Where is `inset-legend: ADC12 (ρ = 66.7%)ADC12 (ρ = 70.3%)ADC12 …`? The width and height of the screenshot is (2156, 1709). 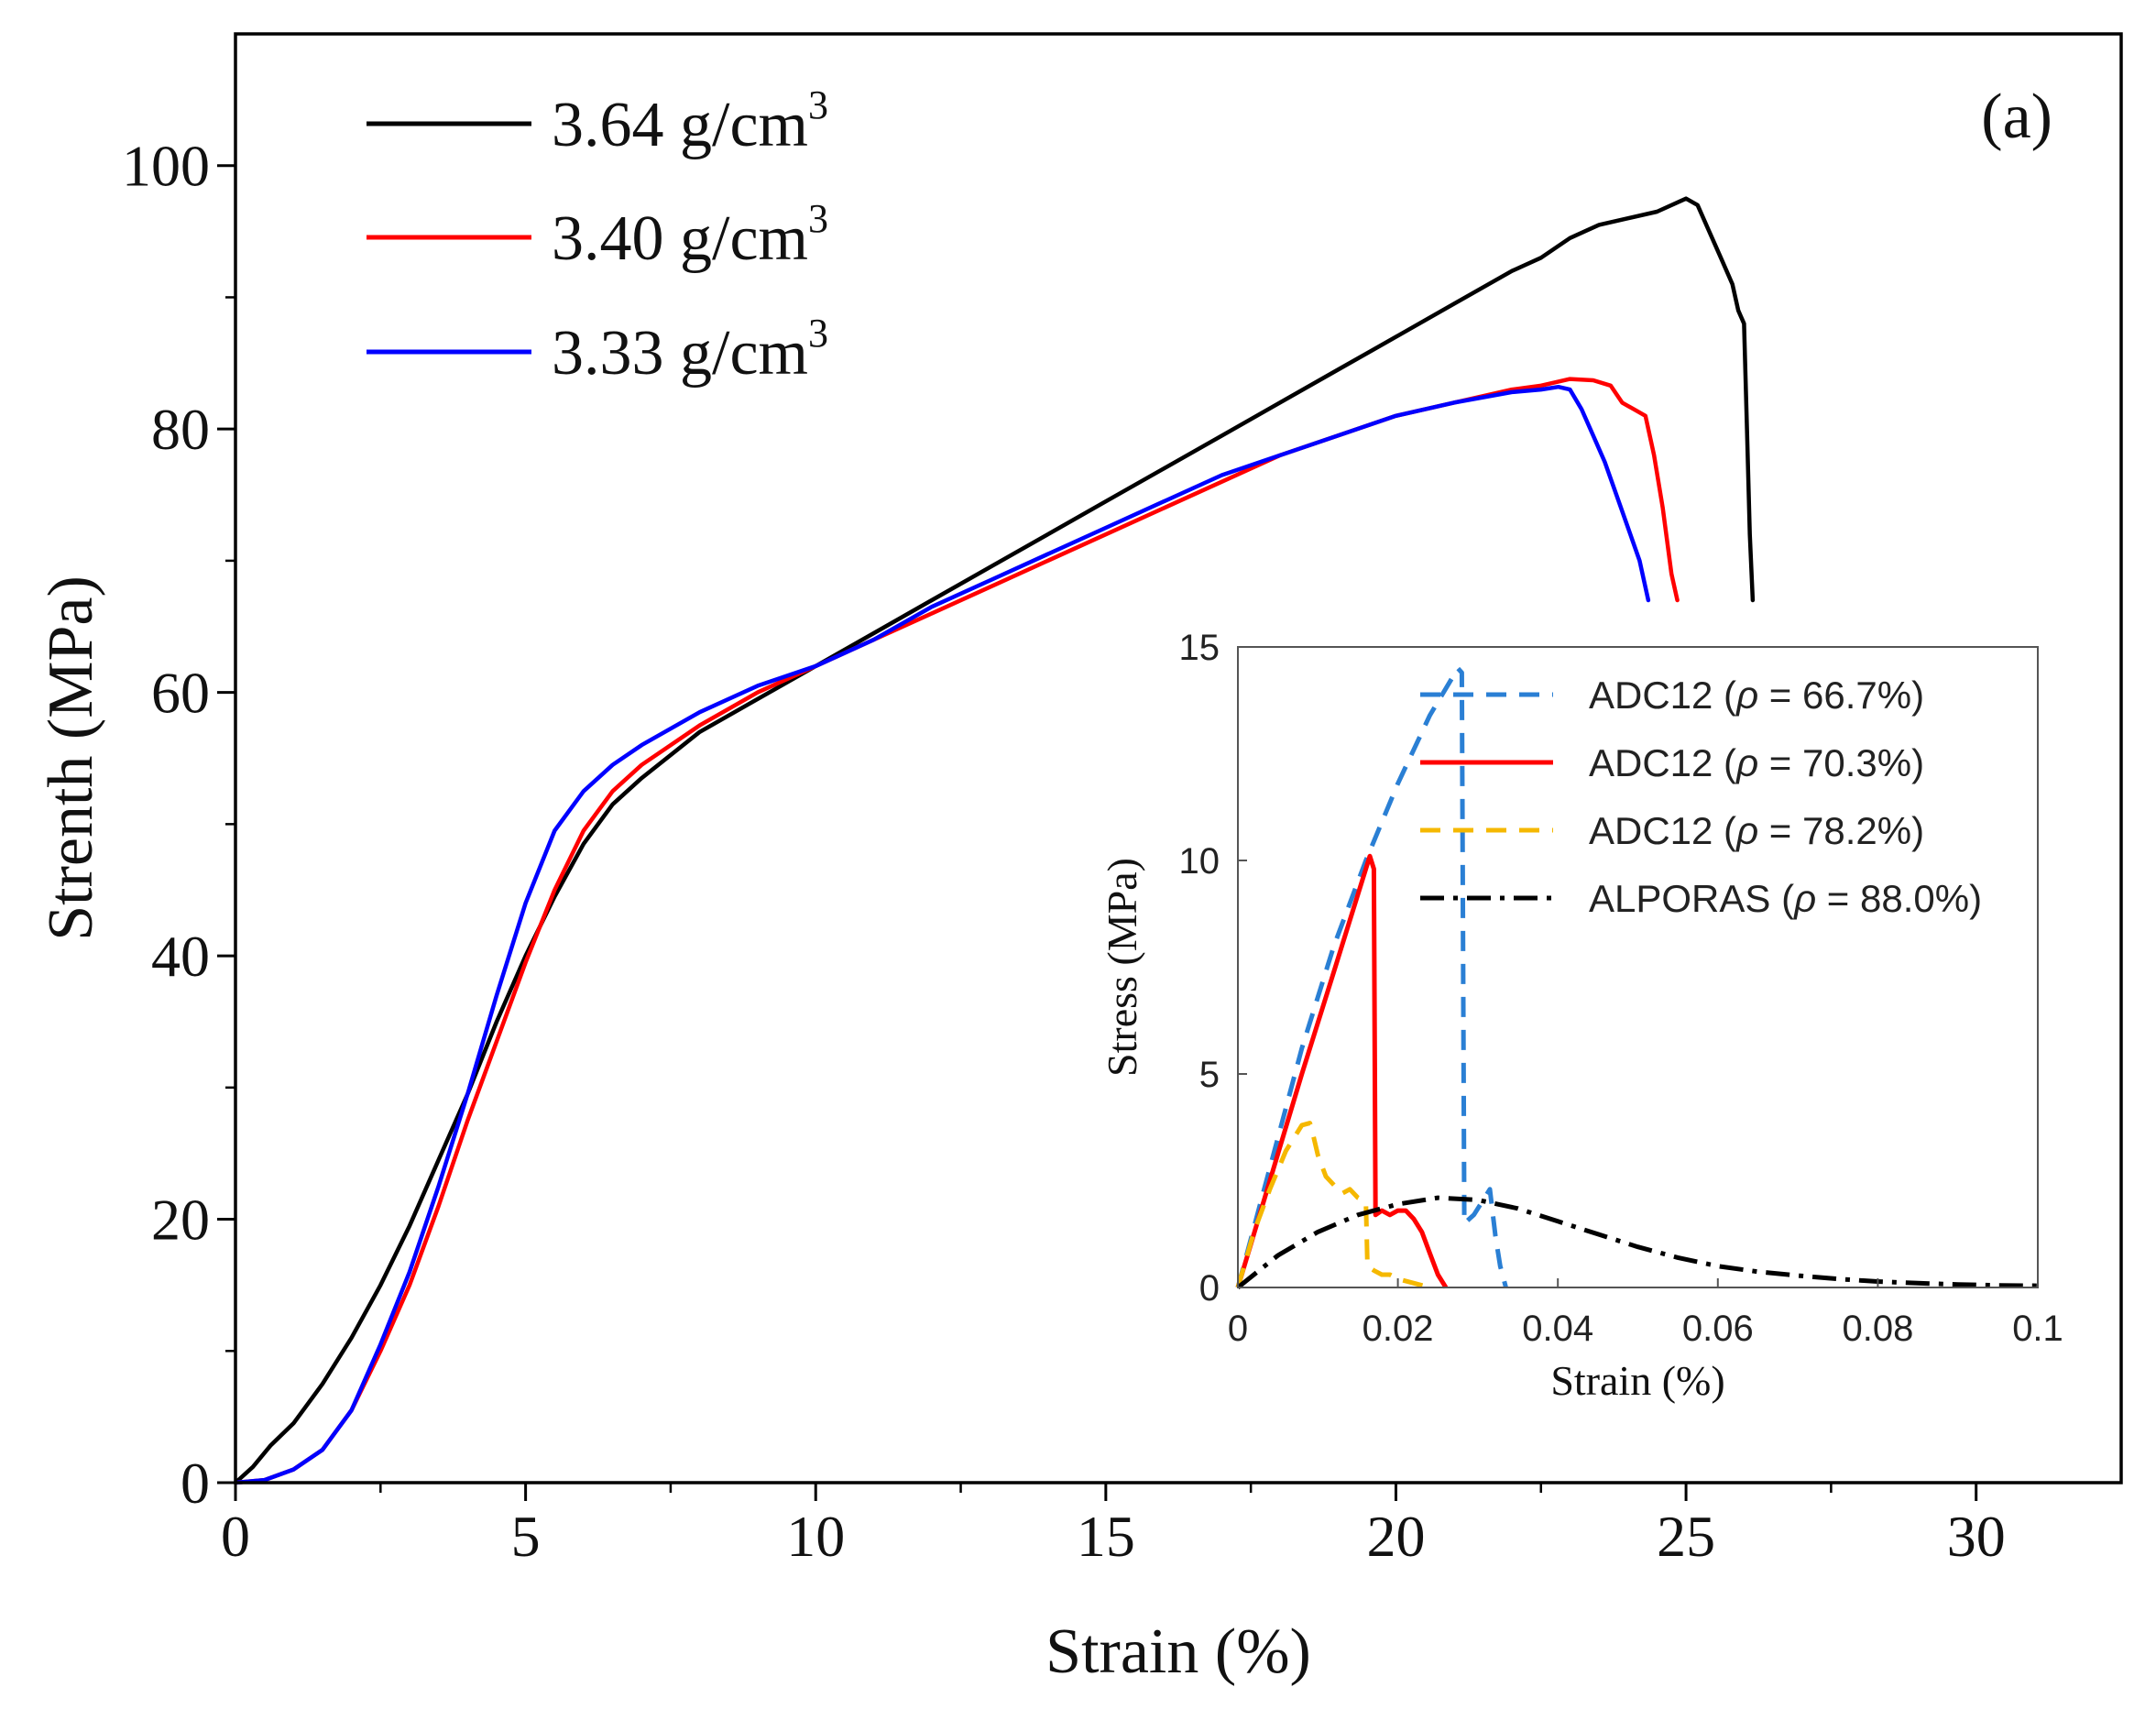
inset-legend: ADC12 (ρ = 66.7%)ADC12 (ρ = 70.3%)ADC12 … is located at coordinates (1701, 797).